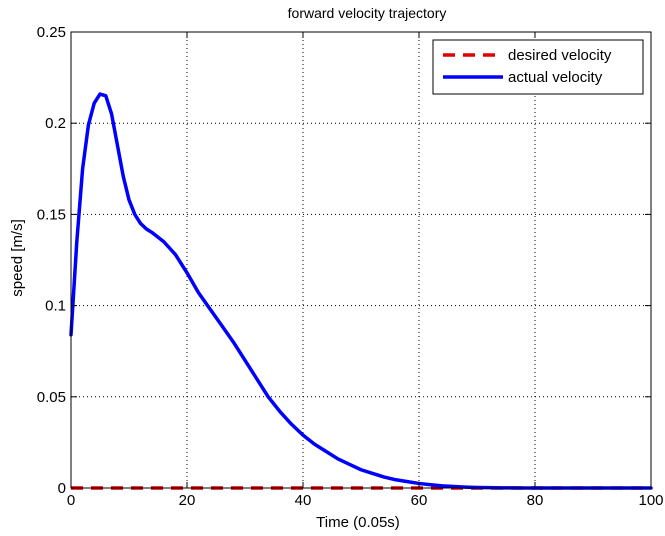 Image resolution: width=665 pixels, height=536 pixels. What do you see at coordinates (51, 214) in the screenshot?
I see `y-tick-label: 0.15` at bounding box center [51, 214].